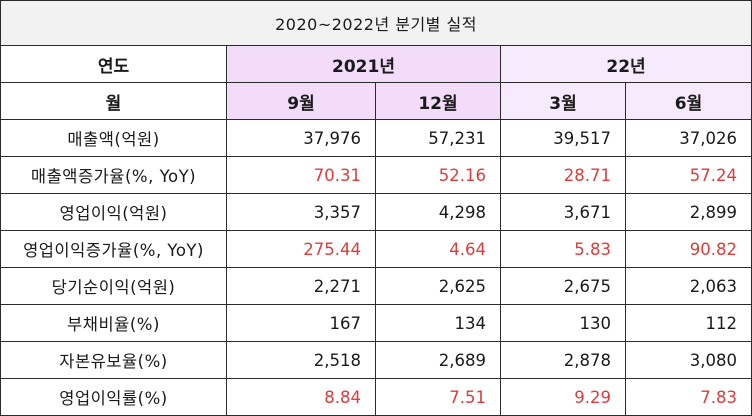 This screenshot has width=752, height=416. Describe the element at coordinates (113, 64) in the screenshot. I see `year-header-label: 연도` at that location.